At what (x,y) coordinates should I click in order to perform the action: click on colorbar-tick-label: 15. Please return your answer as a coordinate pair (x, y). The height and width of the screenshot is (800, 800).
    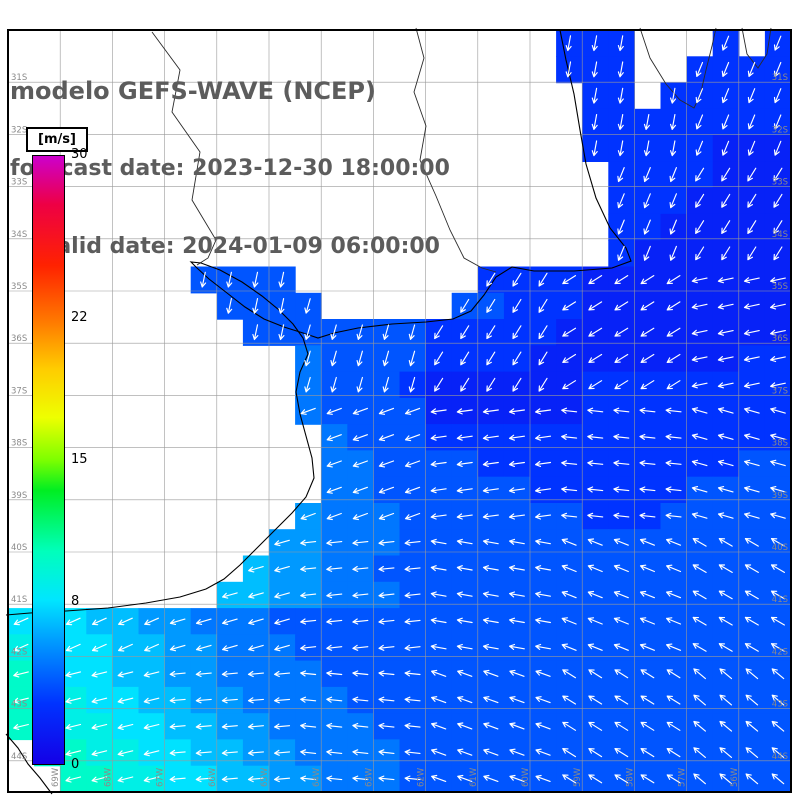
    Looking at the image, I should click on (79, 459).